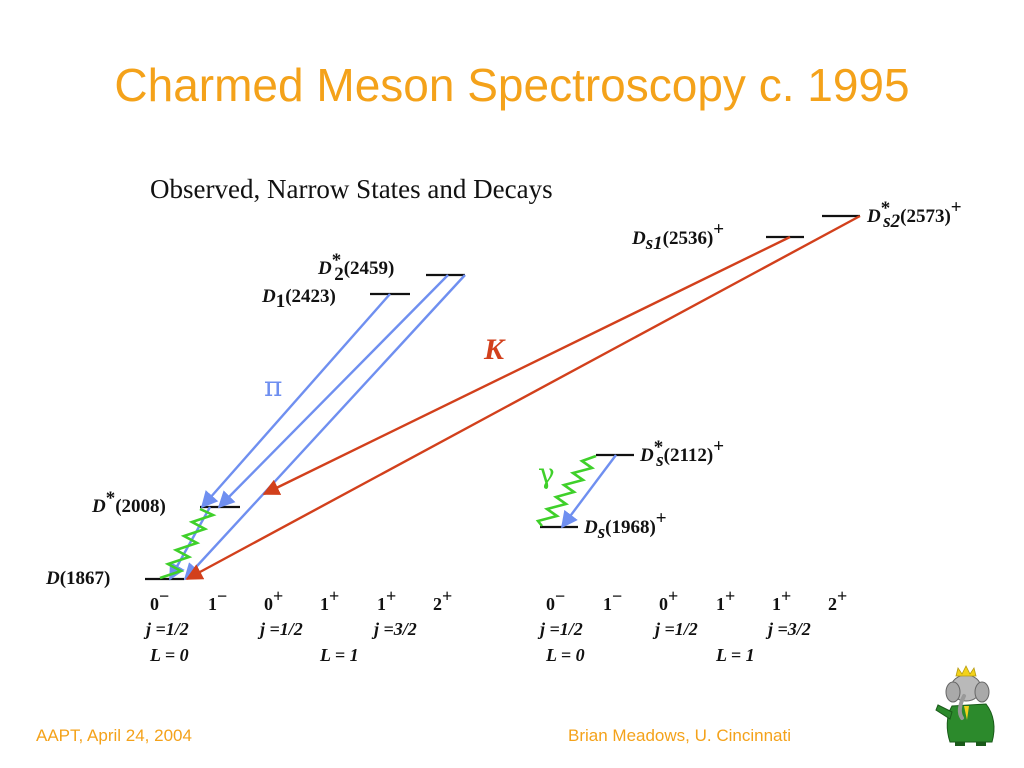 This screenshot has height=768, width=1024. I want to click on kaon-label: K, so click(494, 349).